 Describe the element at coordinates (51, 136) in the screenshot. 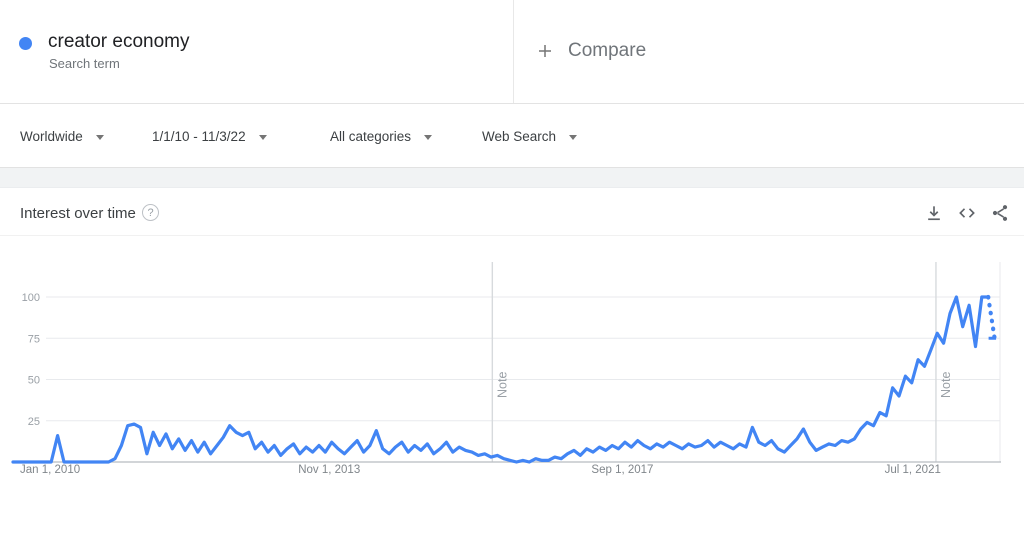

I see `geo-filter-label: Worldwide` at that location.